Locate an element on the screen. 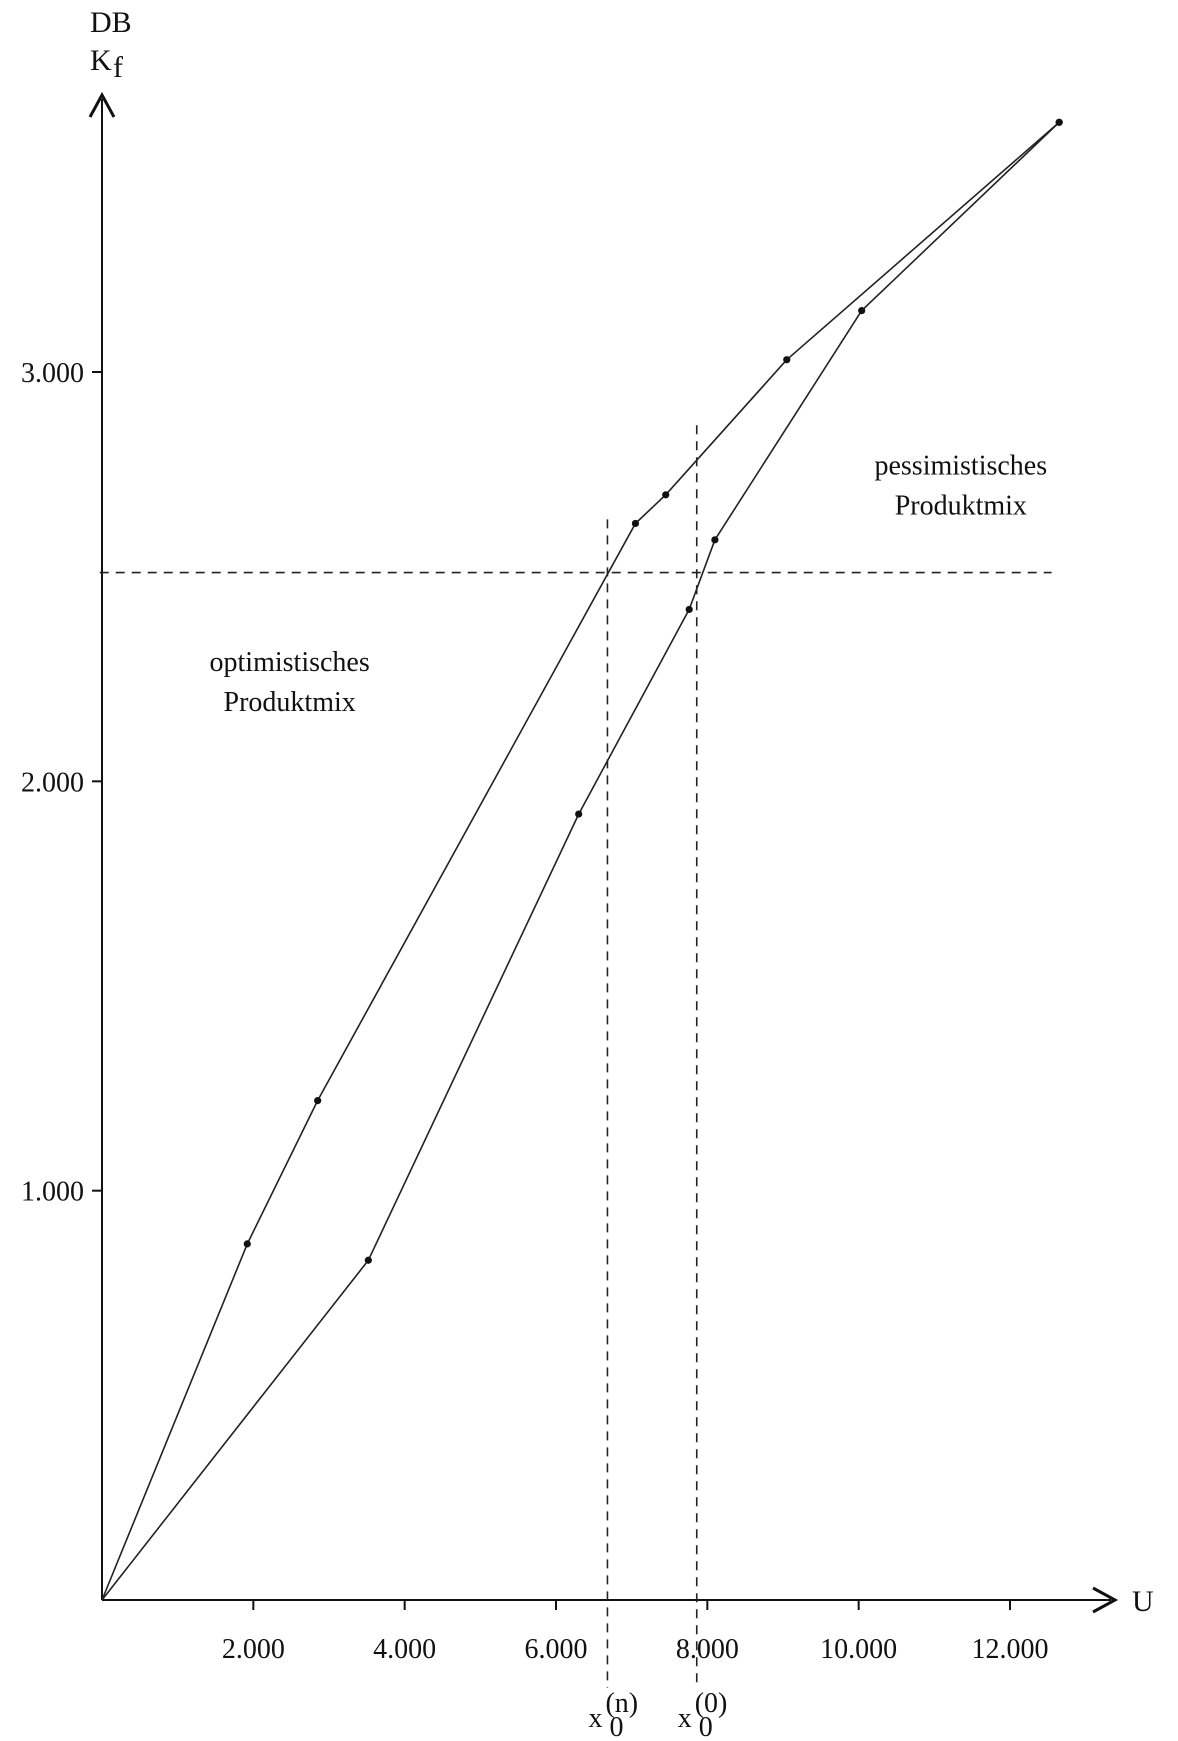 The image size is (1178, 1741). y-axis-label-subscript: f is located at coordinates (118, 67).